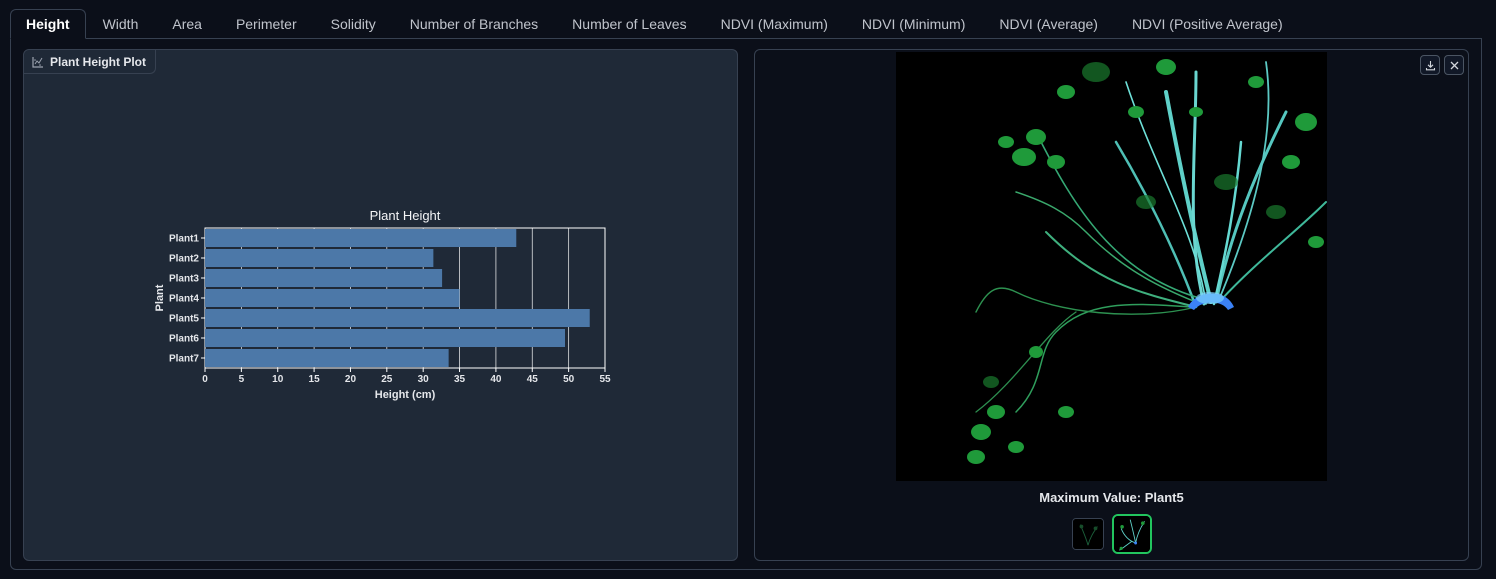  What do you see at coordinates (184, 339) in the screenshot?
I see `y-tick-label-5: Plant6` at bounding box center [184, 339].